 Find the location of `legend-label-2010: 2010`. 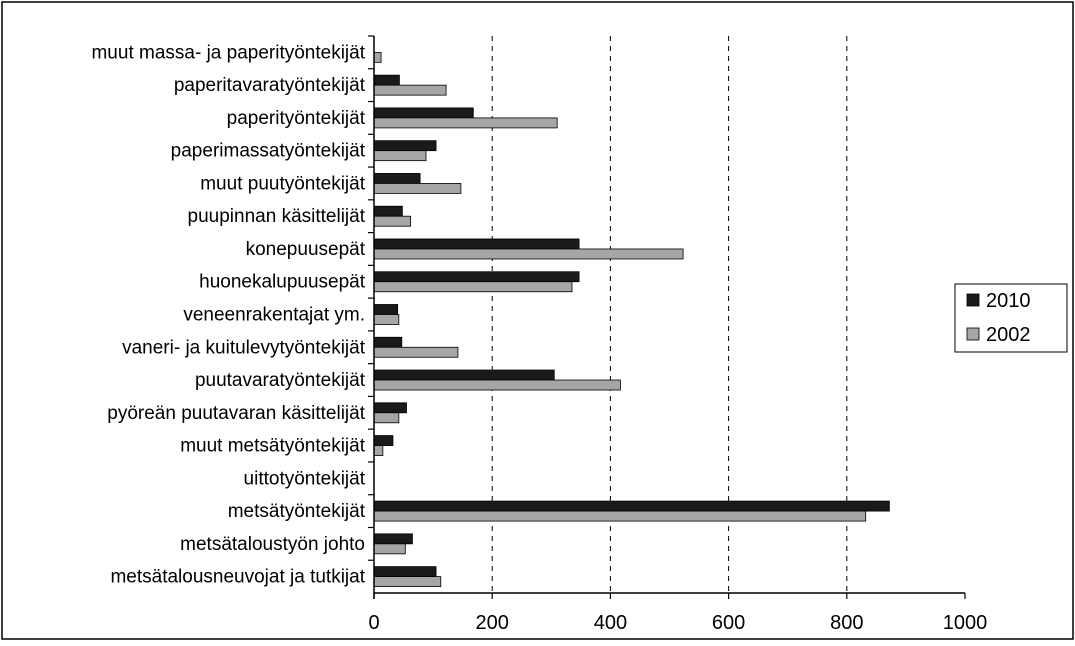

legend-label-2010: 2010 is located at coordinates (1008, 301).